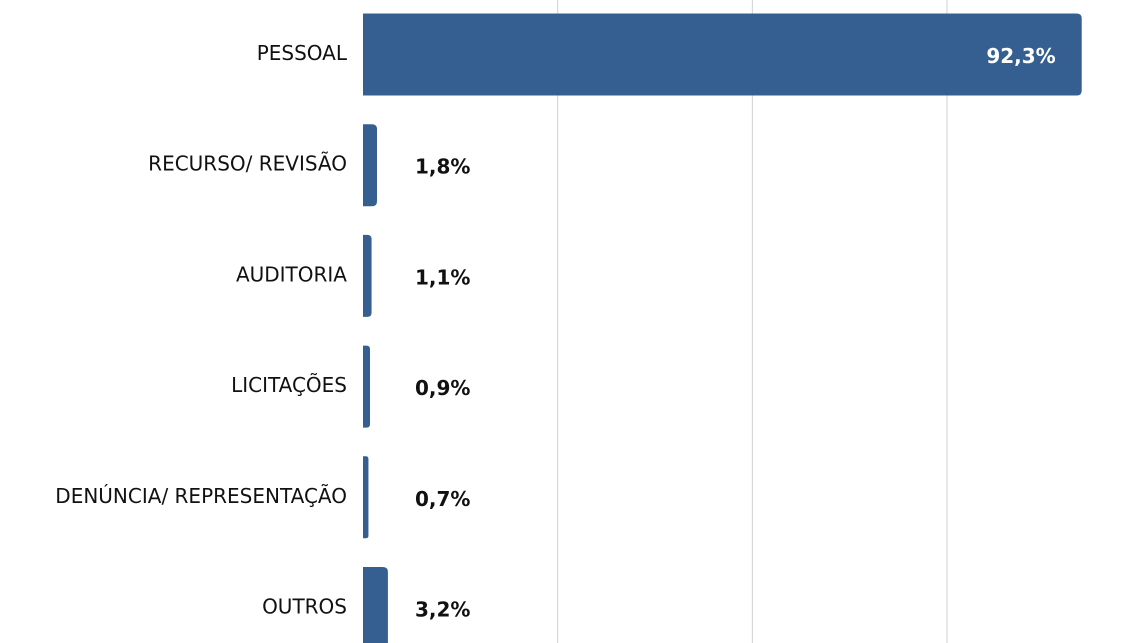 The height and width of the screenshot is (643, 1132). Describe the element at coordinates (442, 277) in the screenshot. I see `value-label: 1,1%` at that location.